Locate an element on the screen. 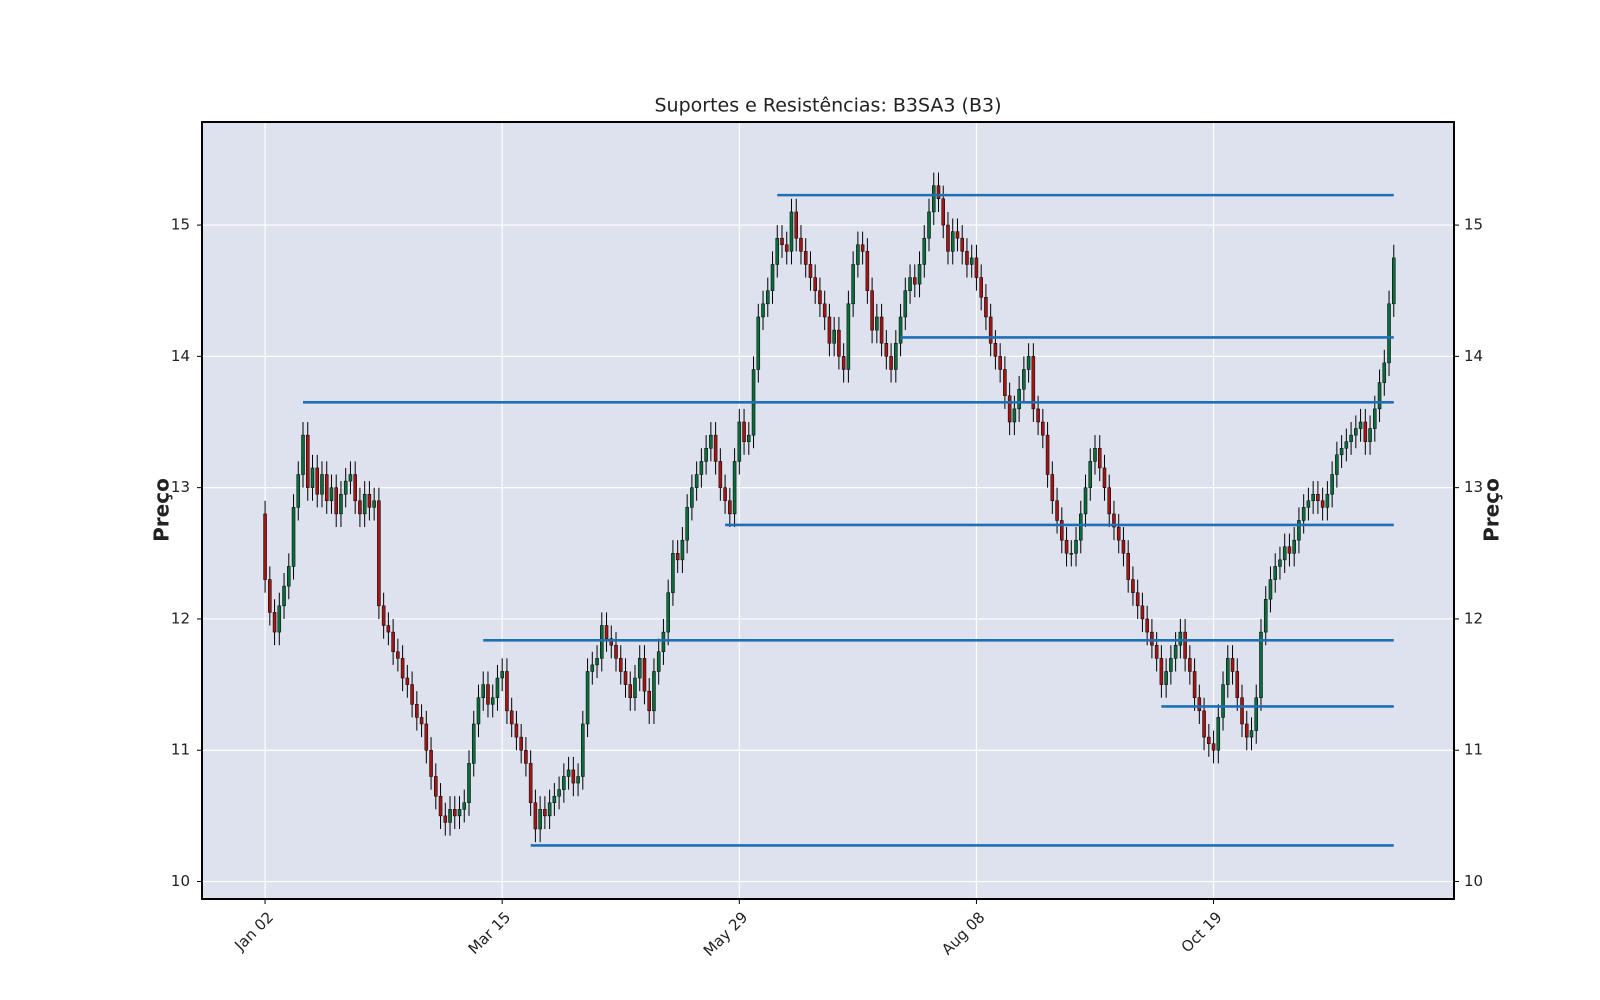 This screenshot has width=1600, height=1000. y-tick-label: 12 is located at coordinates (180, 618).